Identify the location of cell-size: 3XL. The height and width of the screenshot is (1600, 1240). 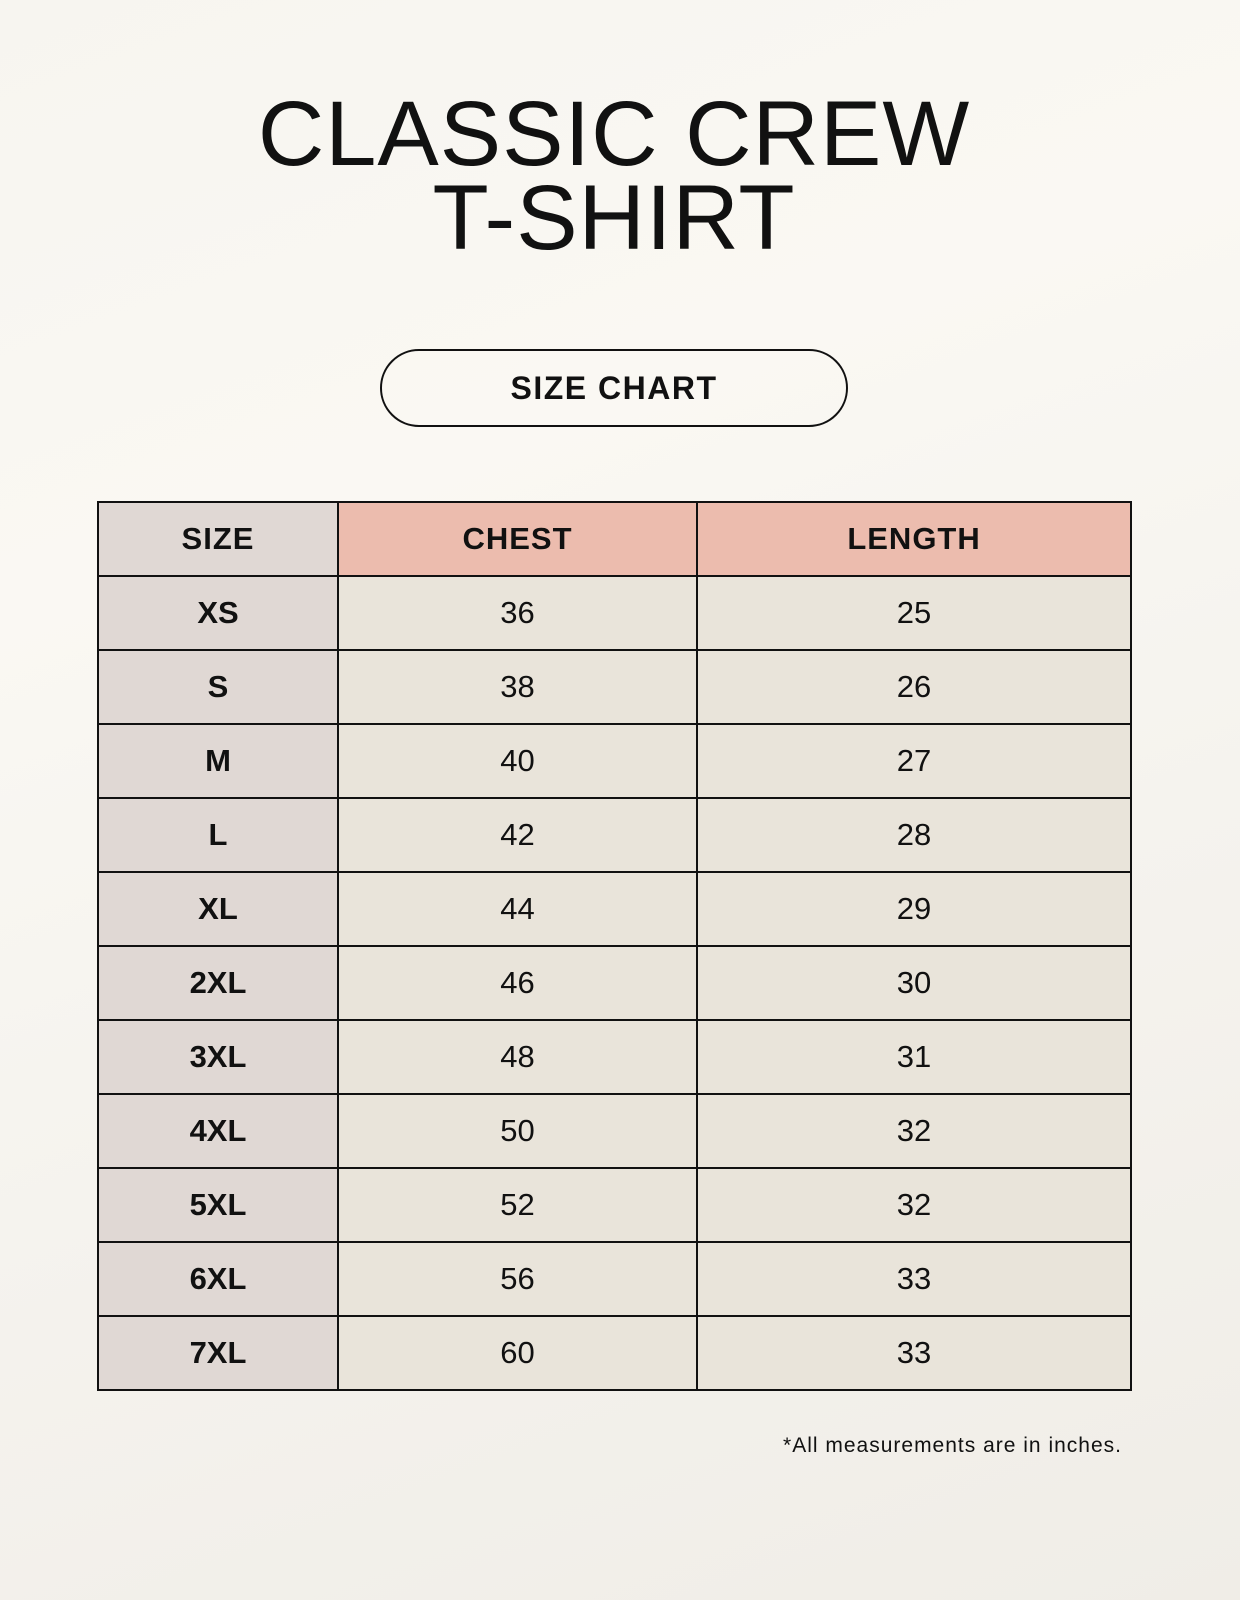
(218, 1057).